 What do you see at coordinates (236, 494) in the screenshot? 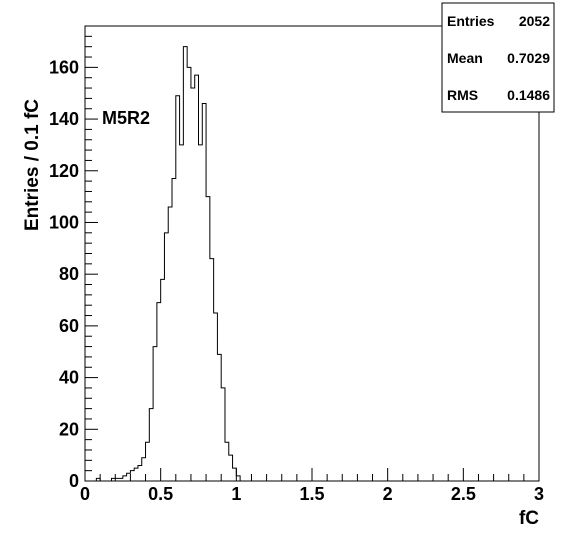
I see `x-tick-label: 1` at bounding box center [236, 494].